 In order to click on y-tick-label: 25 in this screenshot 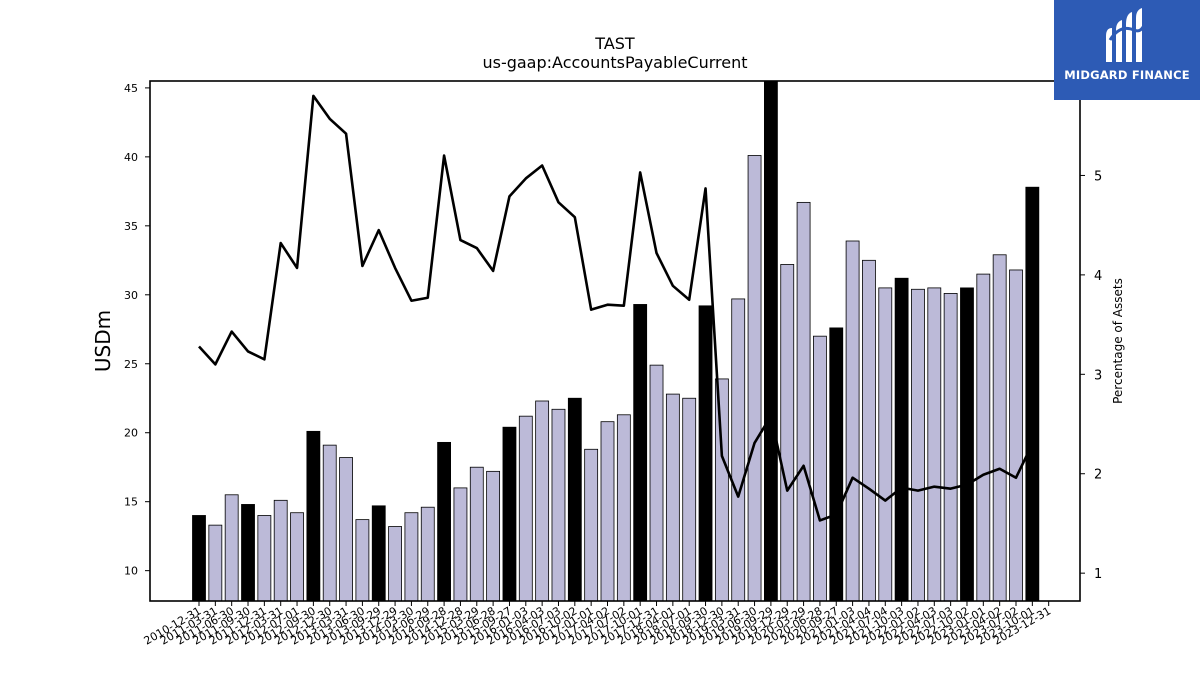, I will do `click(131, 364)`.